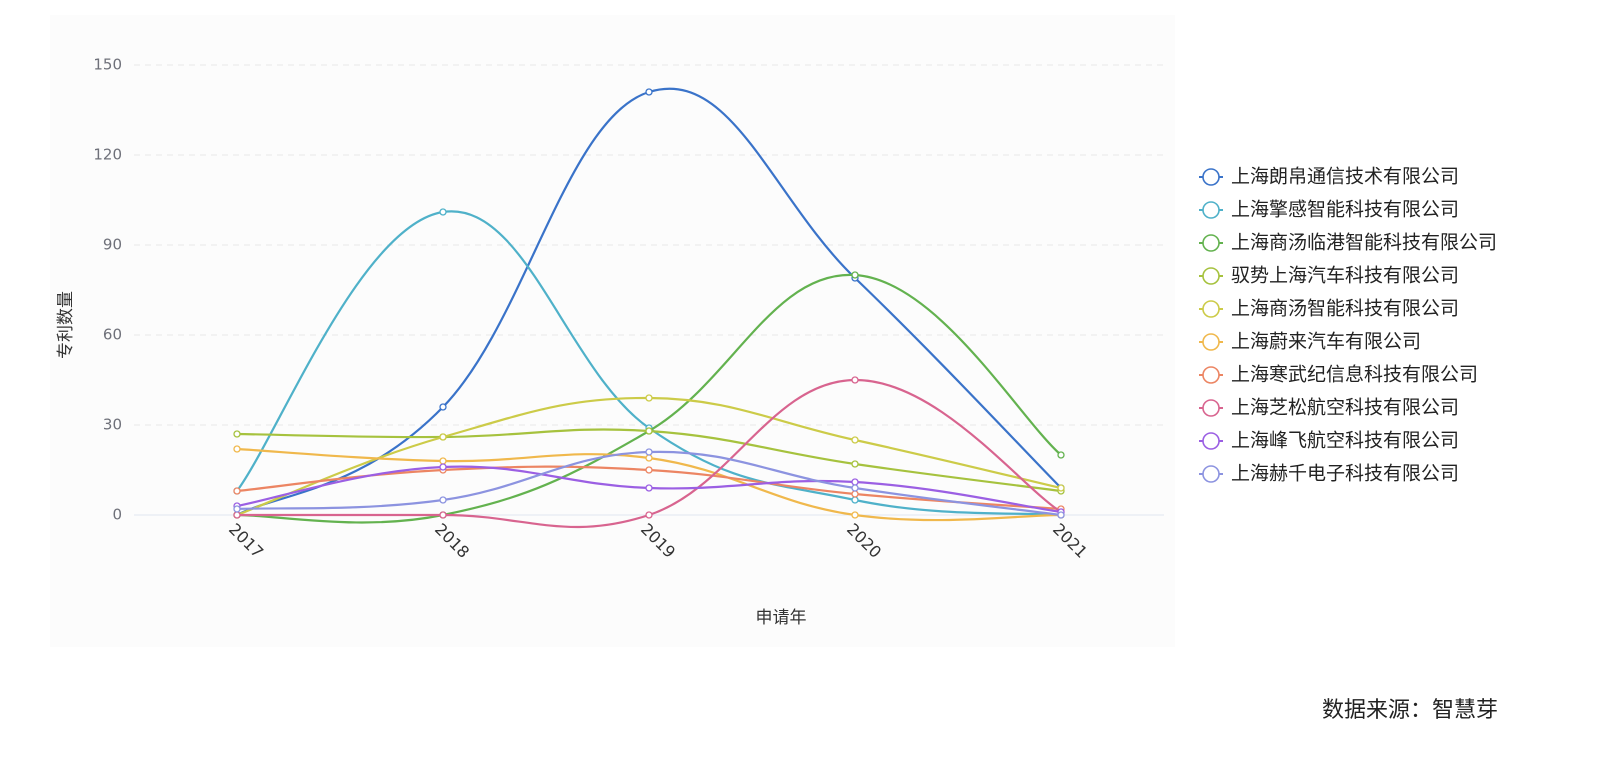 This screenshot has width=1600, height=784. What do you see at coordinates (1345, 276) in the screenshot?
I see `legend-label: 驭势上海汽车科技有限公司` at bounding box center [1345, 276].